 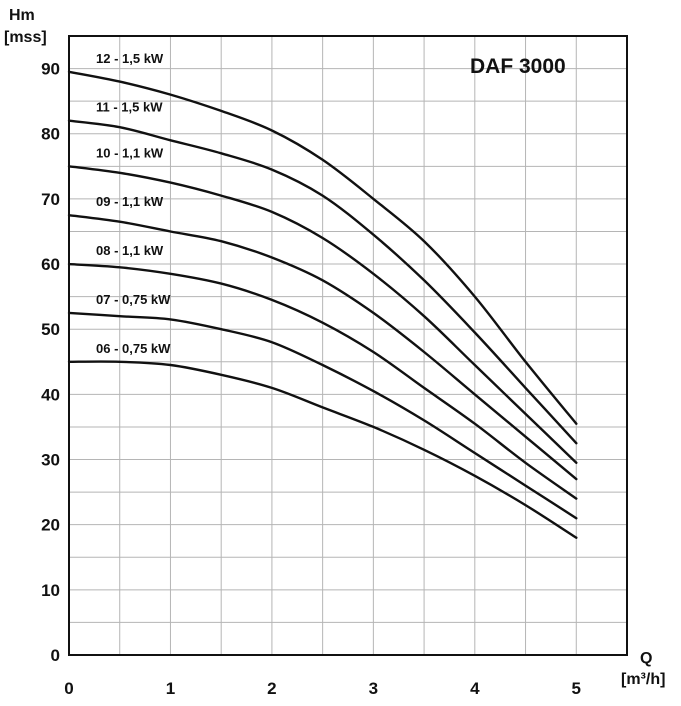 What do you see at coordinates (50, 394) in the screenshot?
I see `y-tick-label: 40` at bounding box center [50, 394].